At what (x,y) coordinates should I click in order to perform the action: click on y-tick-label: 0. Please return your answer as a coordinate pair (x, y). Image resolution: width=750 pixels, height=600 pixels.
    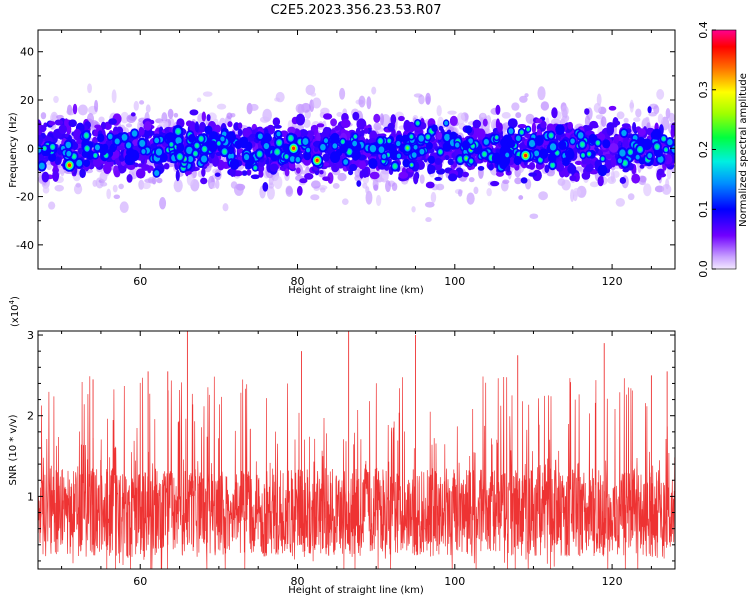
    Looking at the image, I should click on (30, 148).